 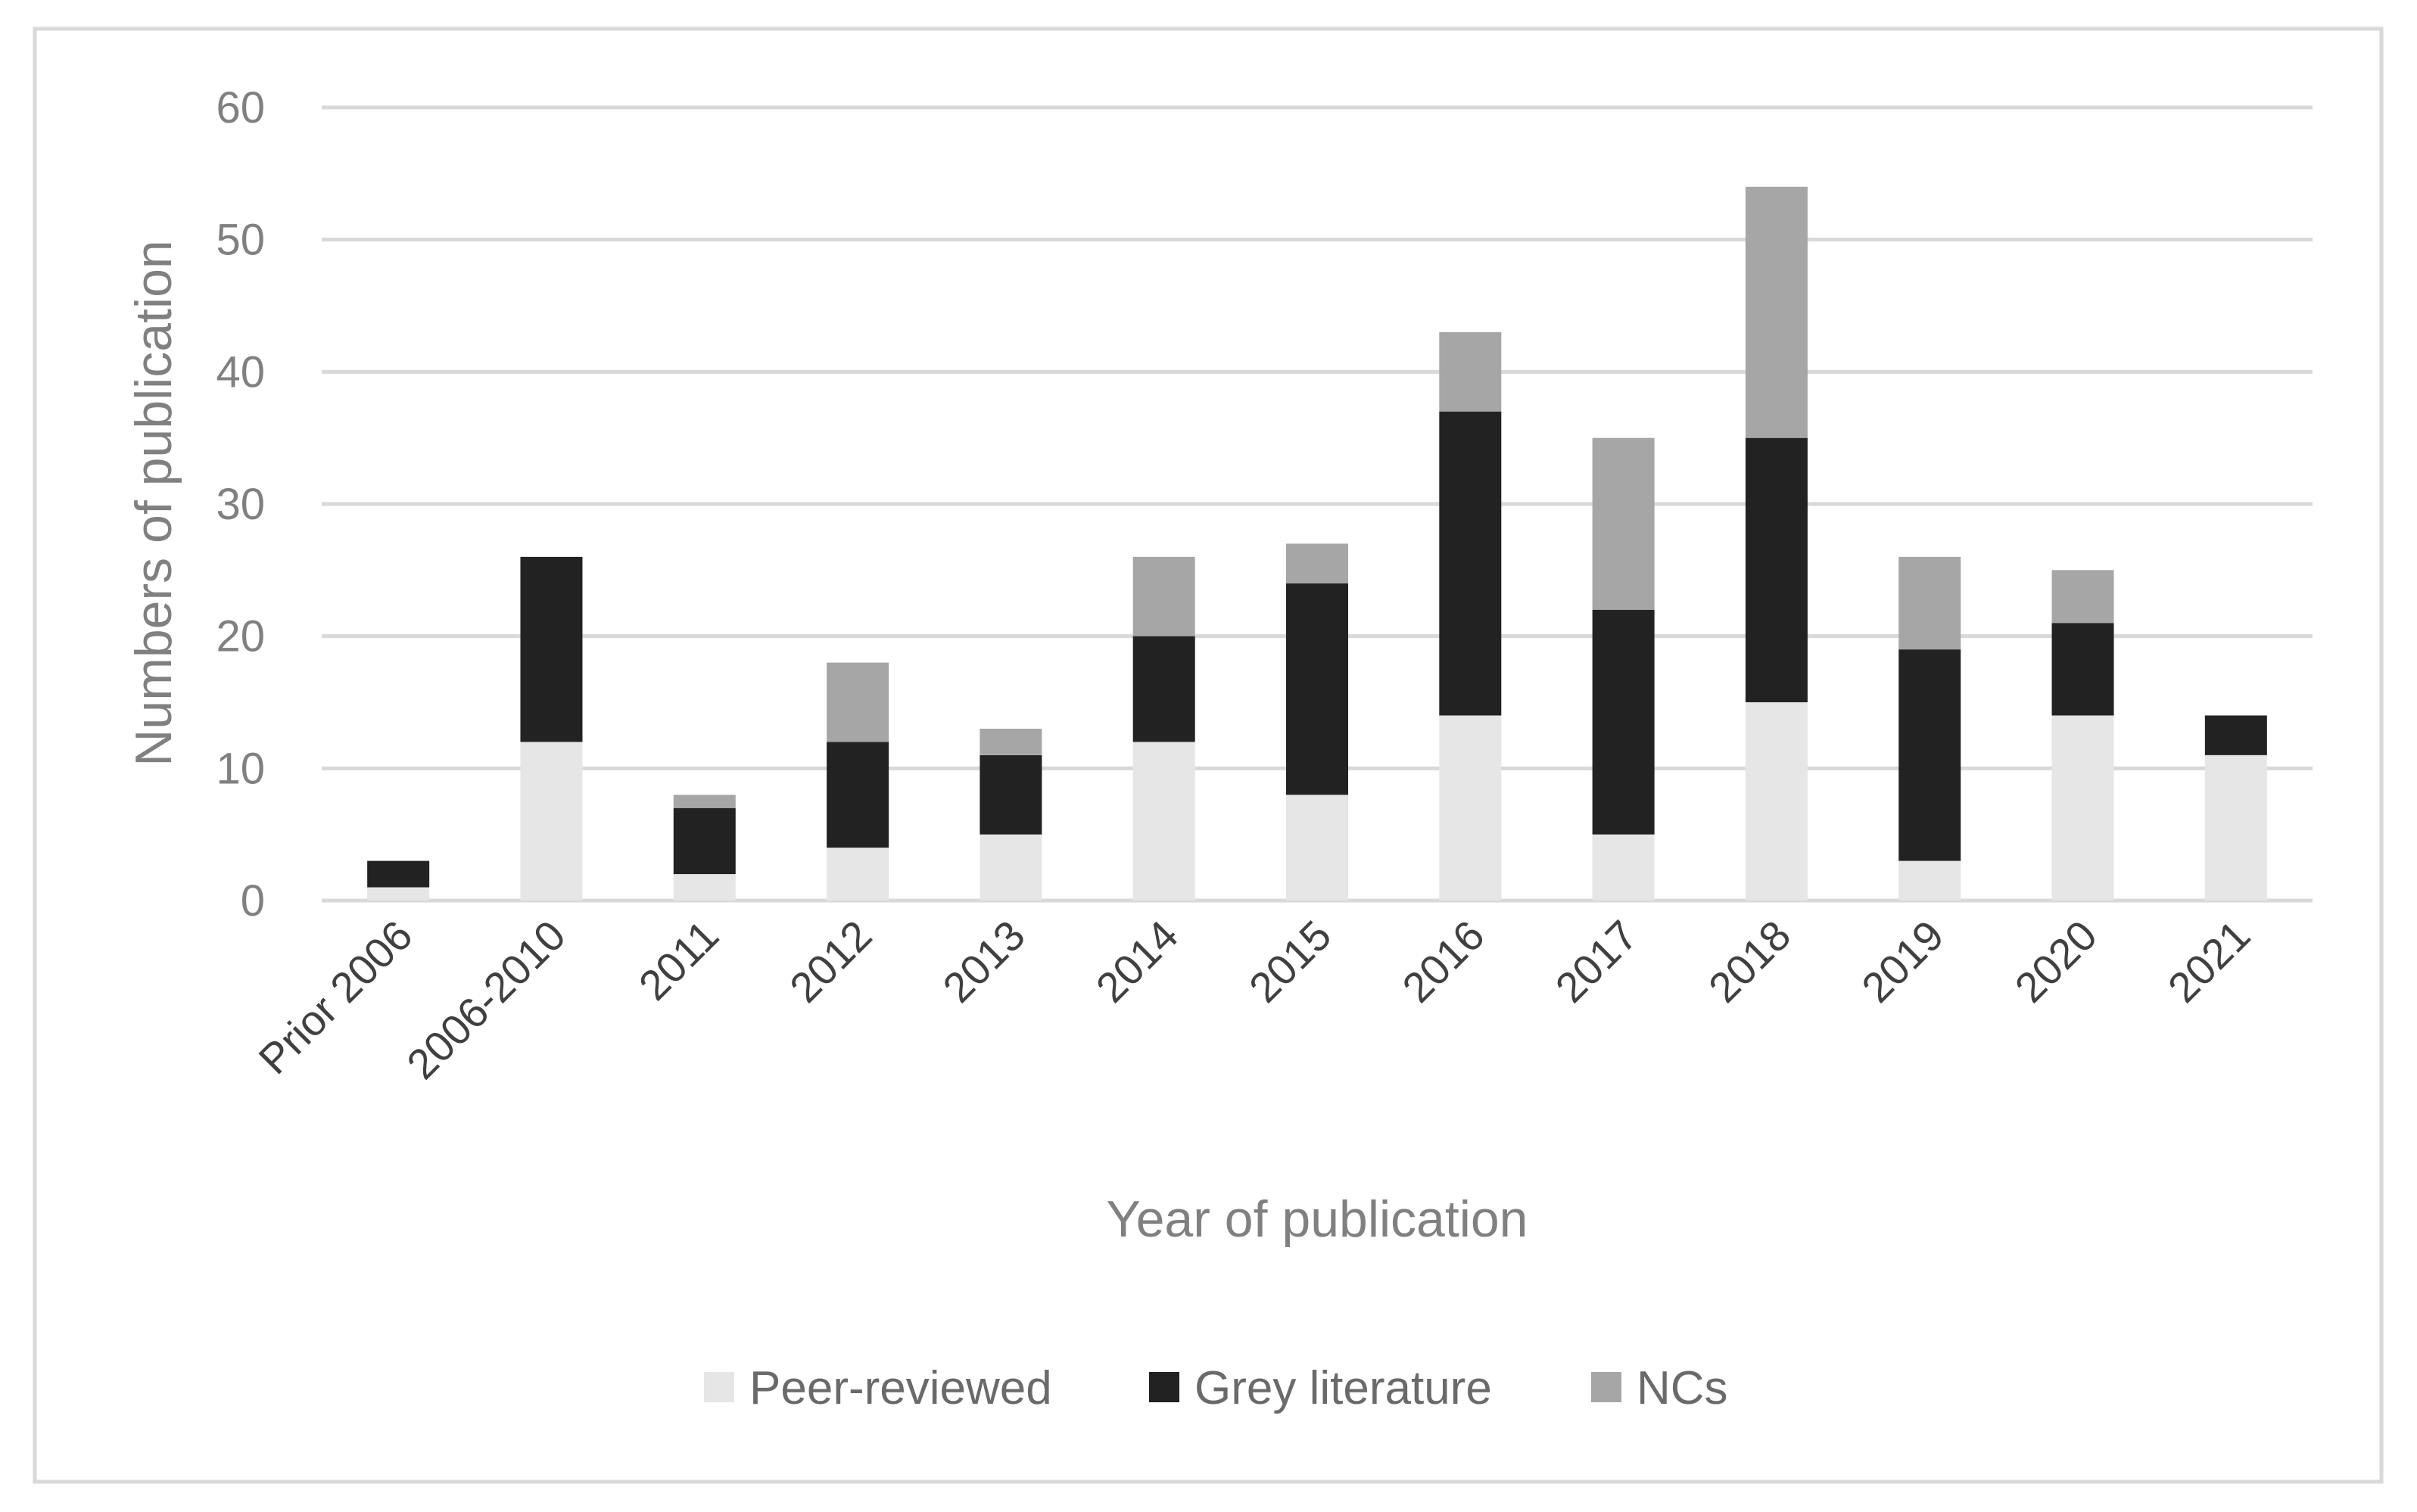 I want to click on bar-ncs-2013, so click(x=1011, y=741).